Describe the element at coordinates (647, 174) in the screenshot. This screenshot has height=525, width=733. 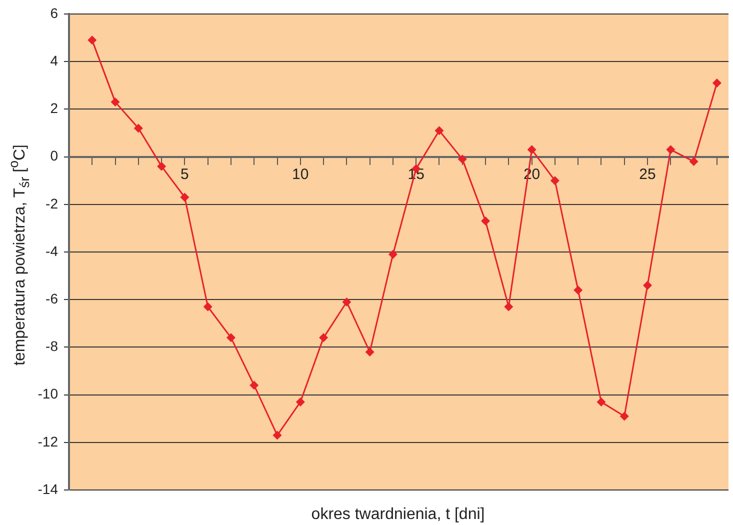
I see `x-tick-label: 25` at that location.